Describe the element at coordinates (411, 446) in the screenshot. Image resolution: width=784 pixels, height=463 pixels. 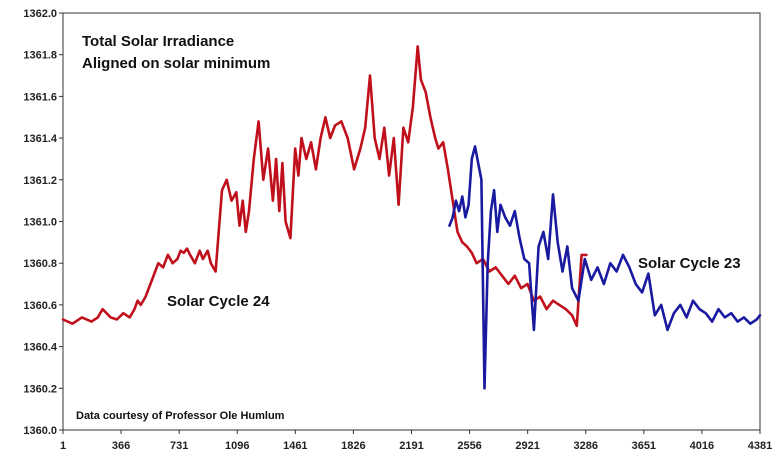
I see `x-tick-label: 2191` at that location.